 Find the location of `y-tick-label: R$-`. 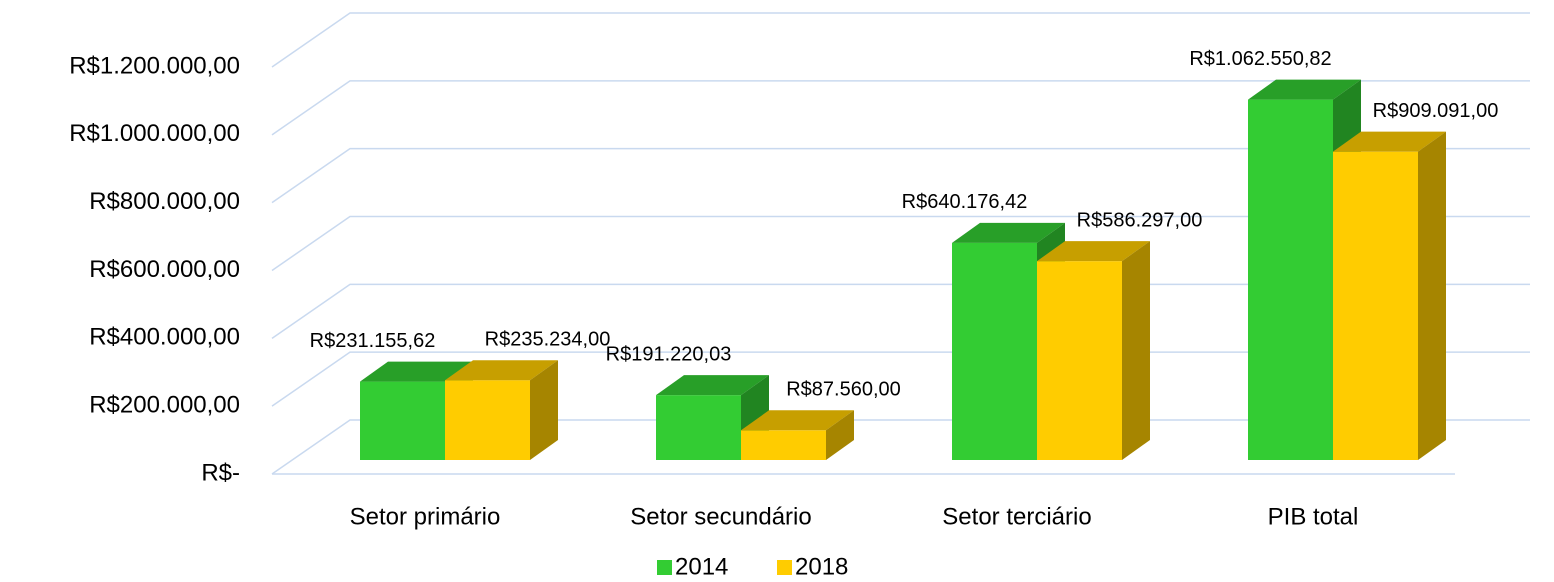

y-tick-label: R$- is located at coordinates (220, 472).